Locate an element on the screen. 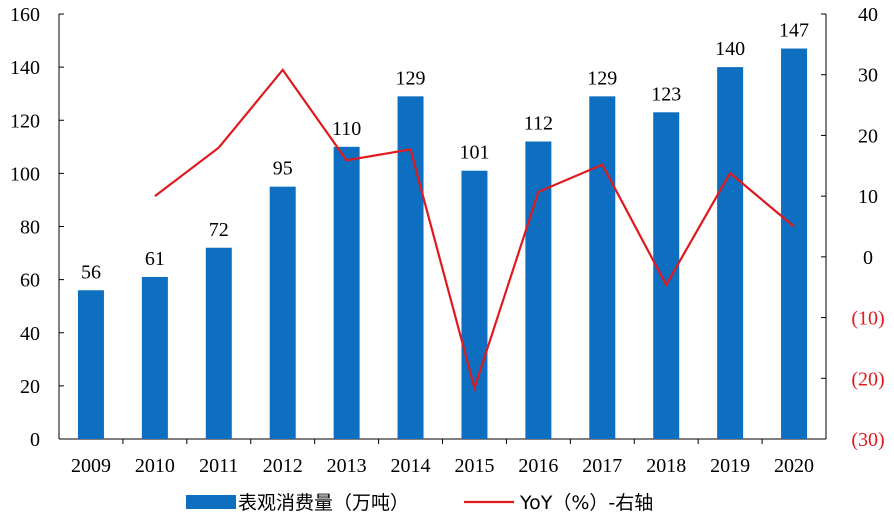 The width and height of the screenshot is (894, 518). left-tick-label: 60 is located at coordinates (30, 281).